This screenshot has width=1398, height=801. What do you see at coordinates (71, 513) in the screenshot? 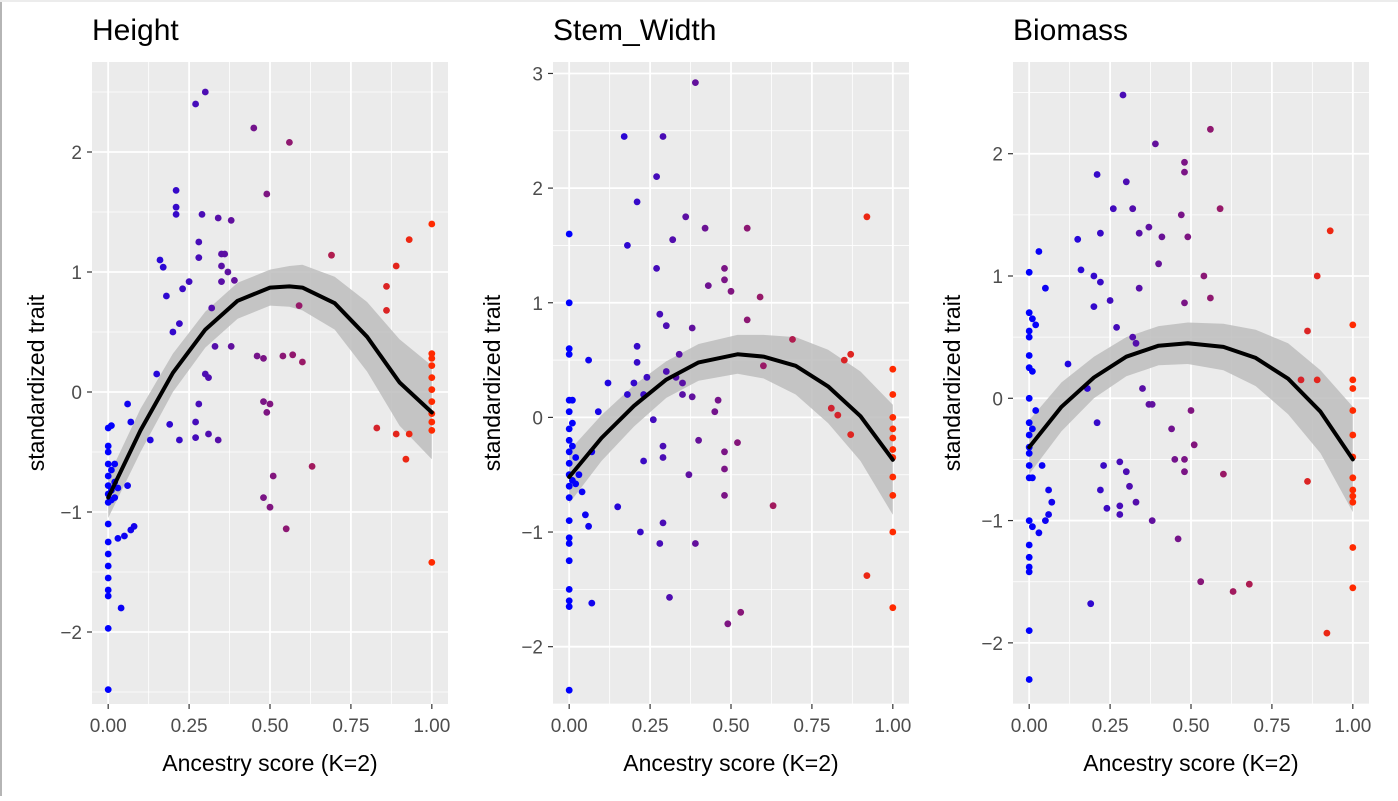
I see `y-tick-label: −1` at bounding box center [71, 513].